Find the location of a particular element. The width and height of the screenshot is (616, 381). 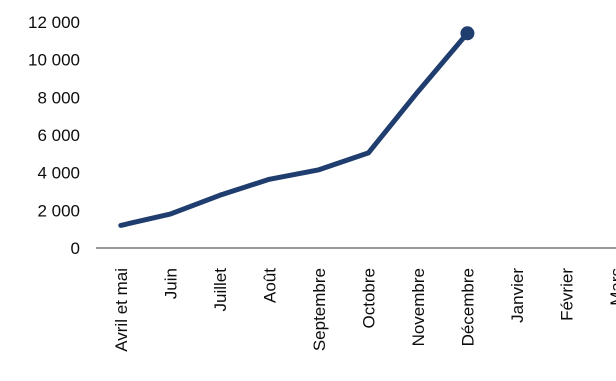

y-axis-ticks: 0 2 000 4 000 6 000 8 000 10 000 12 000 is located at coordinates (54, 135).